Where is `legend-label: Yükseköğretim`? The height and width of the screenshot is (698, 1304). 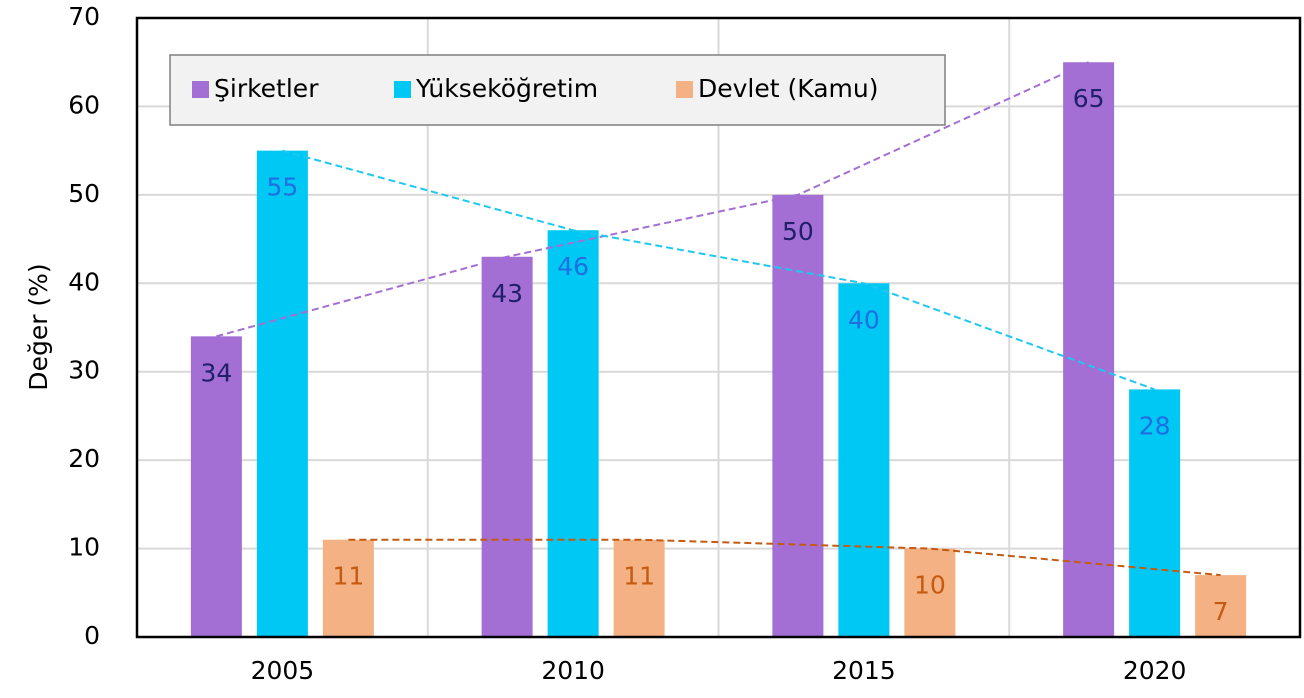
legend-label: Yükseköğretim is located at coordinates (506, 88).